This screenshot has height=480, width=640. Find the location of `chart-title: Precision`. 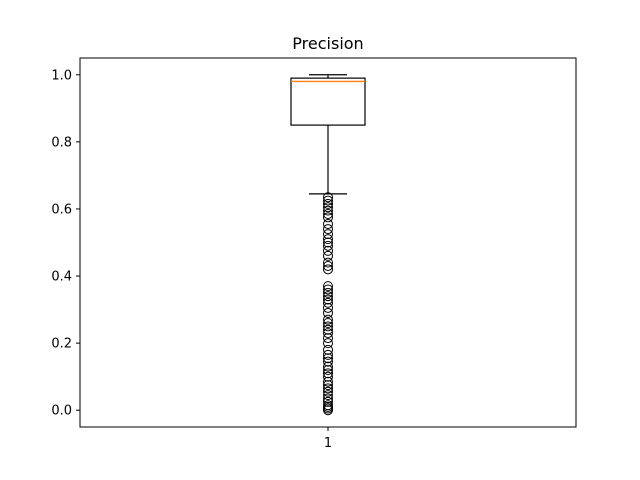

chart-title: Precision is located at coordinates (327, 43).